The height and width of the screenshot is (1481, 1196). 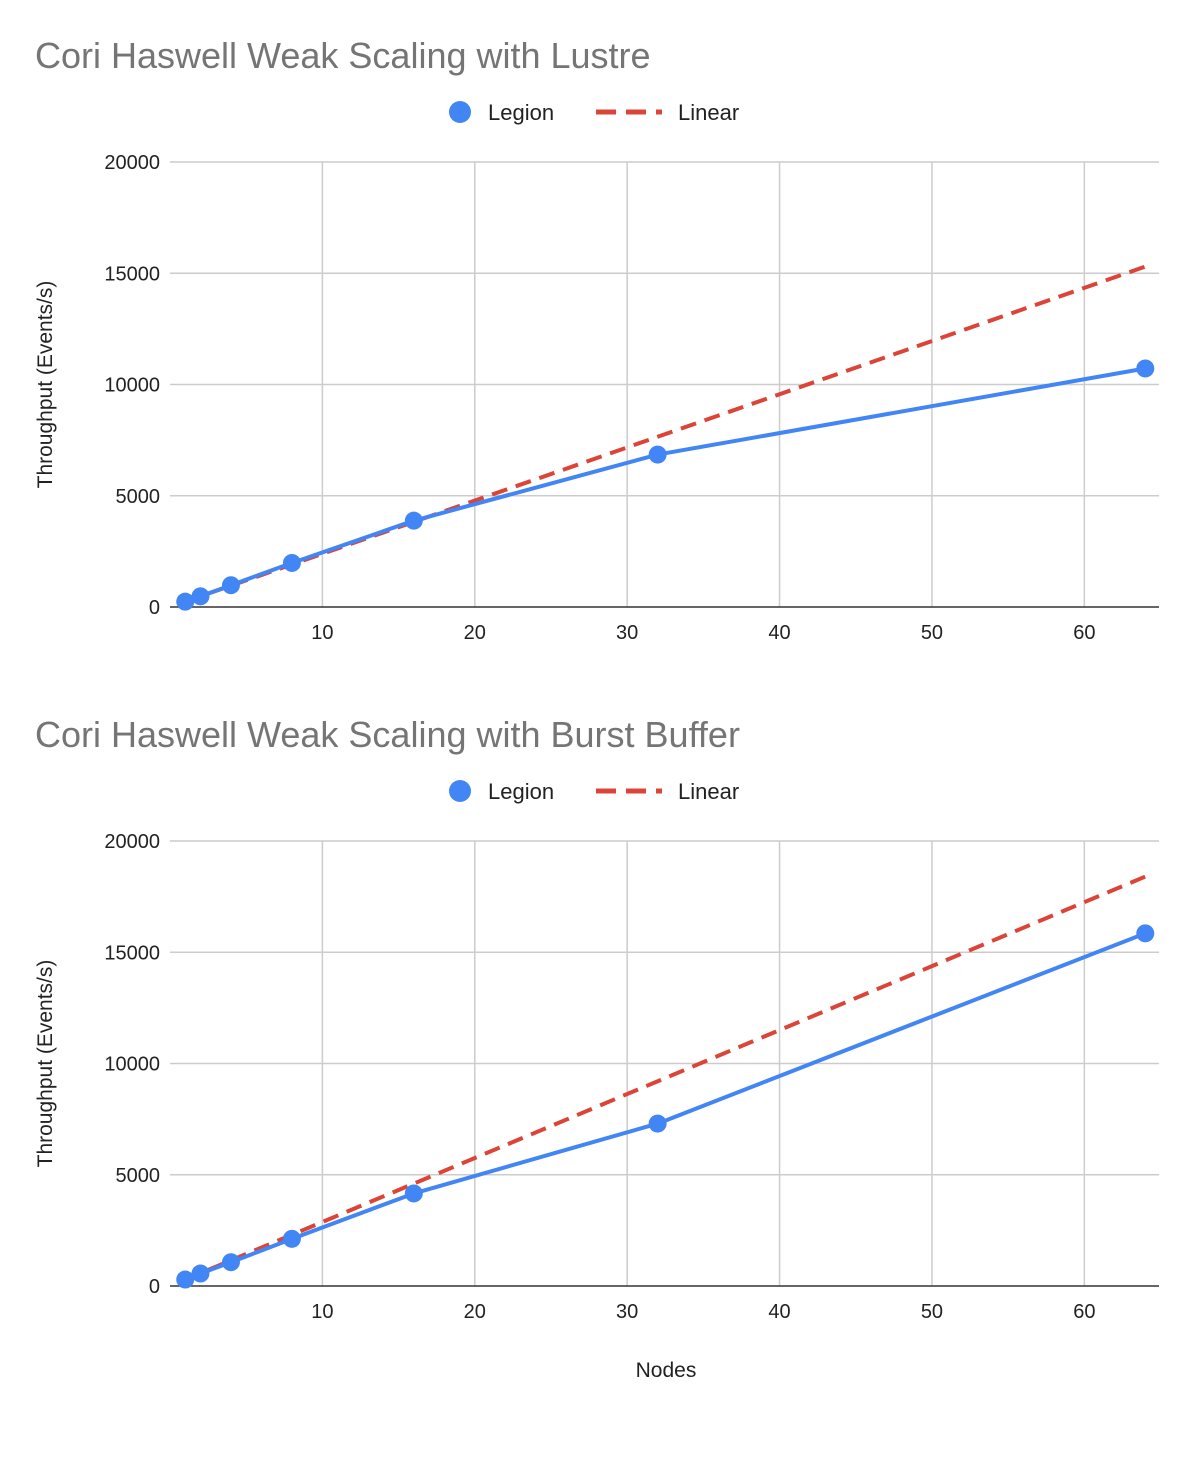 What do you see at coordinates (343, 55) in the screenshot?
I see `chart-title: Cori Haswell Weak Scaling with Lustre` at bounding box center [343, 55].